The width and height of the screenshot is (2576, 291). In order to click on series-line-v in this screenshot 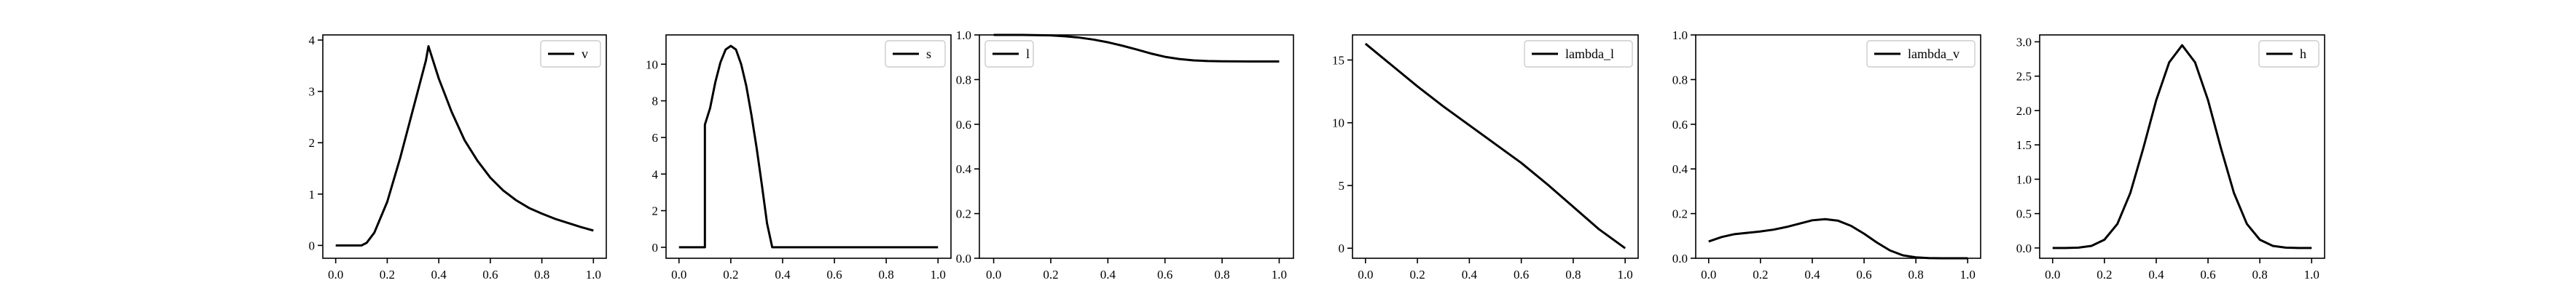, I will do `click(464, 146)`.